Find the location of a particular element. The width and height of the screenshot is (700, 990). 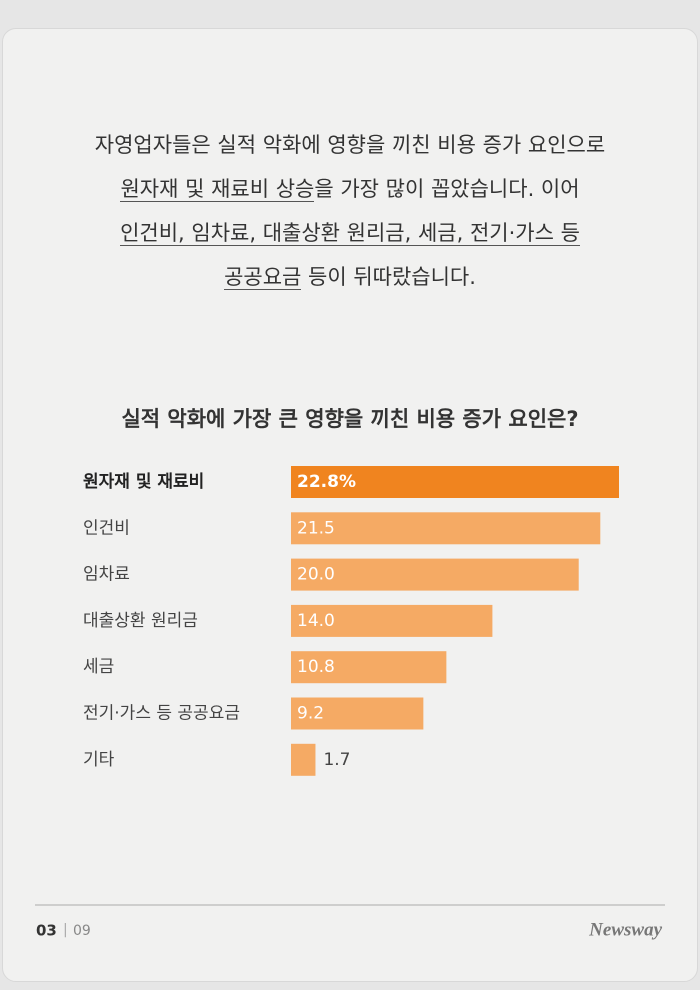

value-label: 21.5 is located at coordinates (316, 528).